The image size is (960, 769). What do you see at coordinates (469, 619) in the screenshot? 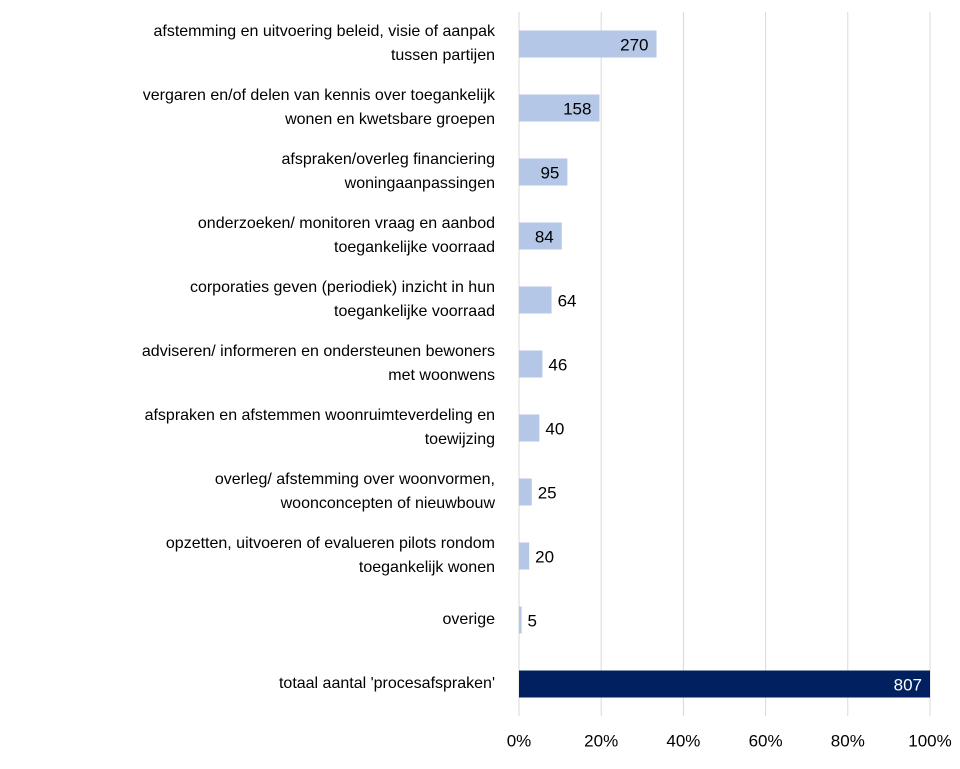
I see `y-tick-label: overige` at bounding box center [469, 619].